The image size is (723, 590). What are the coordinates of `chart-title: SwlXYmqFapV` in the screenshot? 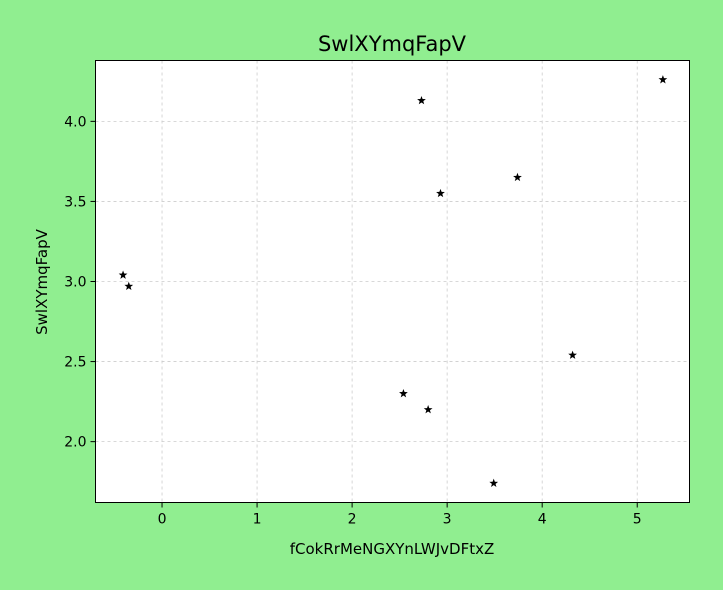 It's located at (392, 44).